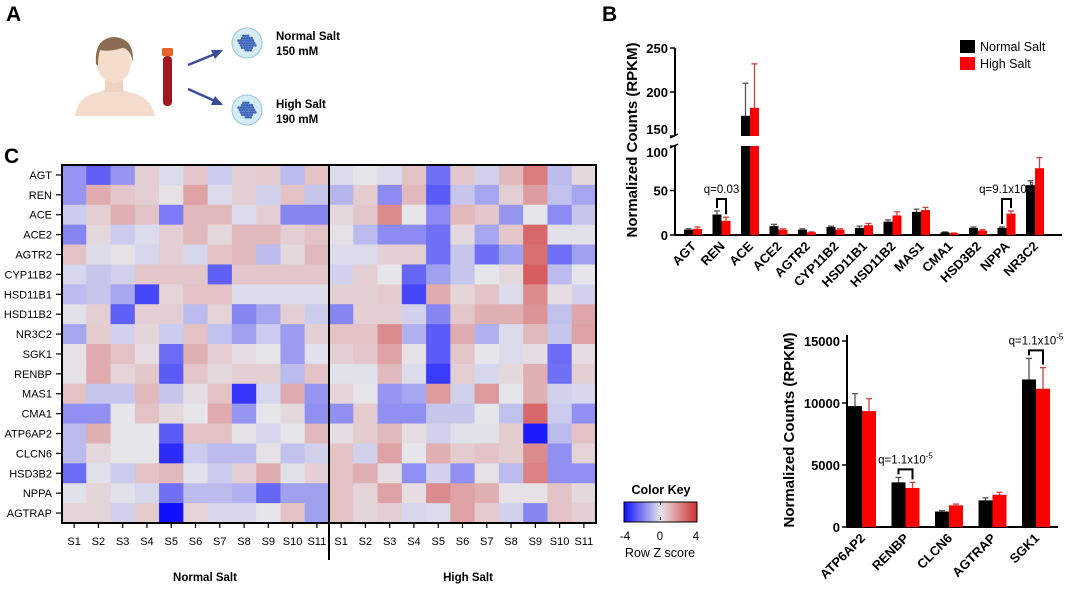 The width and height of the screenshot is (1065, 595). What do you see at coordinates (722, 190) in the screenshot?
I see `q-value-annotation: q=0.03` at bounding box center [722, 190].